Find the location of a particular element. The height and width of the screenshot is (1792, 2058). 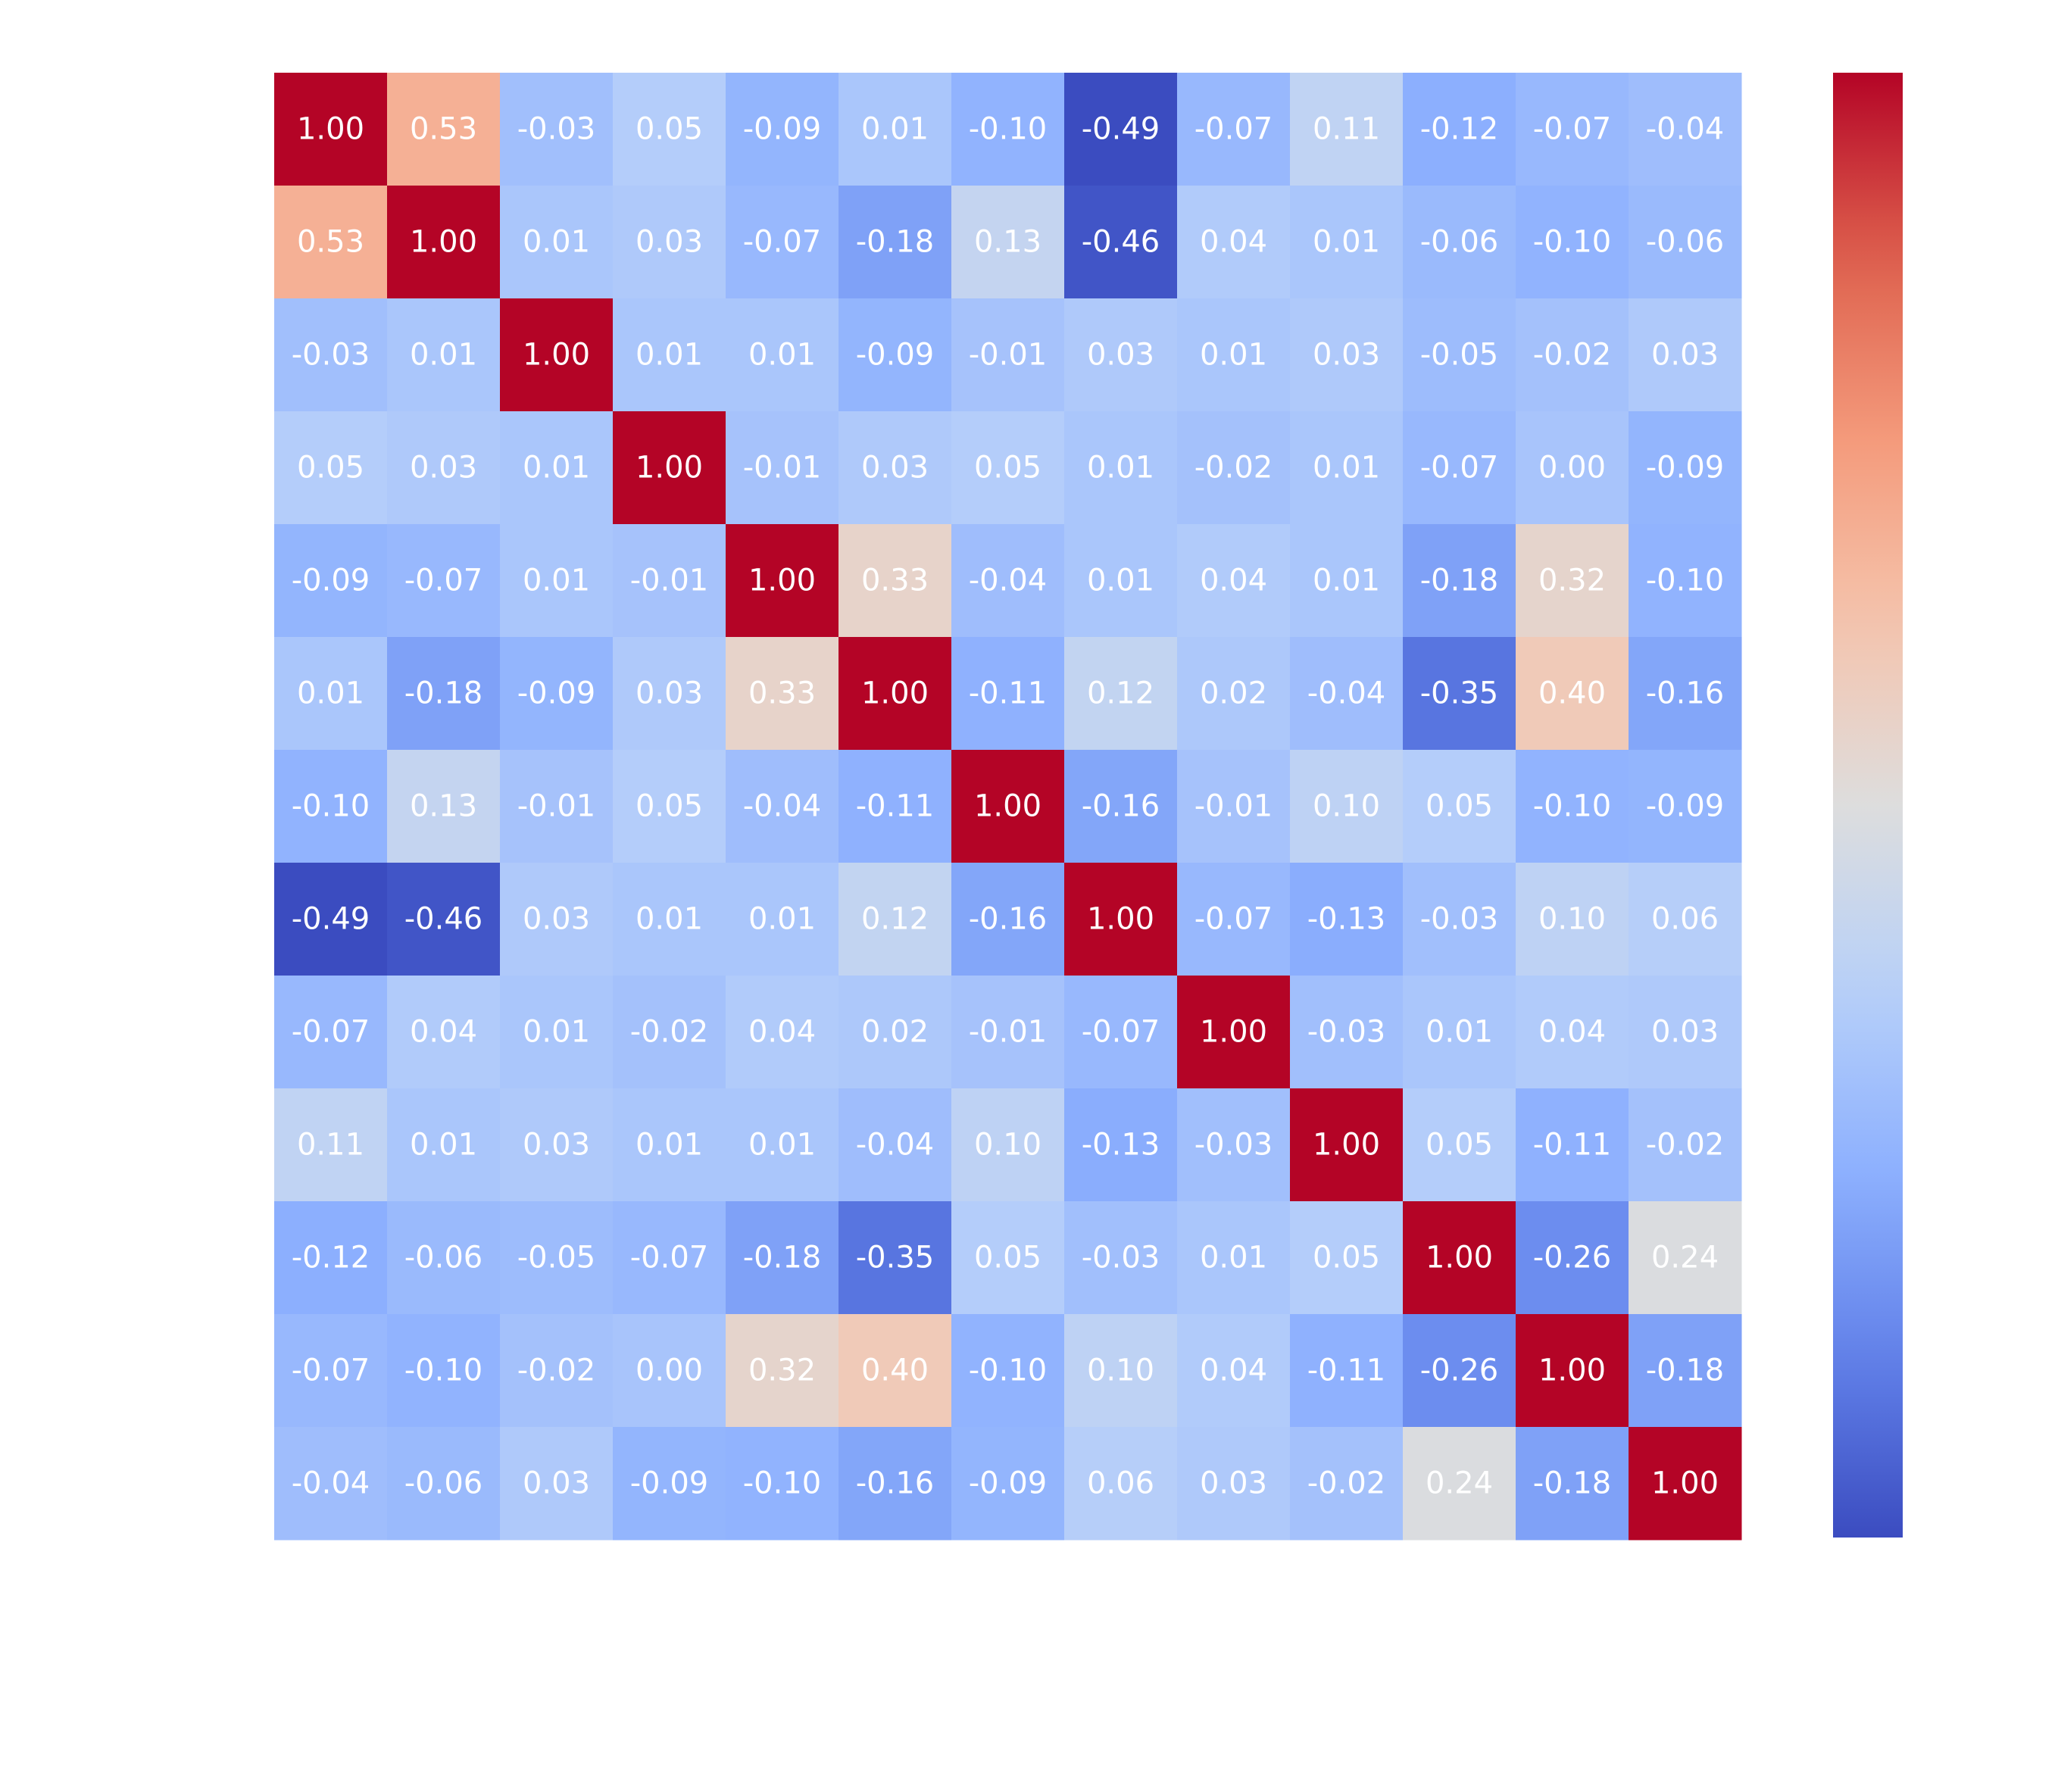

heatmap-value-r12-c4: -0.10 is located at coordinates (782, 1483).